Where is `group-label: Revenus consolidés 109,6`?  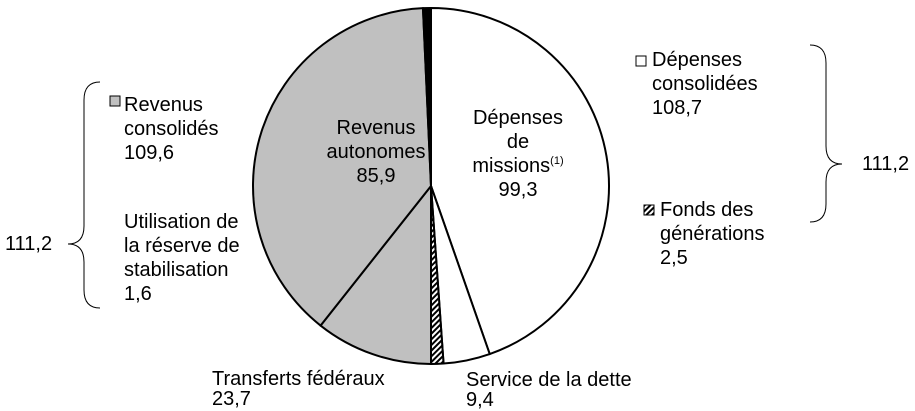
group-label: Revenus consolidés 109,6 is located at coordinates (179, 129).